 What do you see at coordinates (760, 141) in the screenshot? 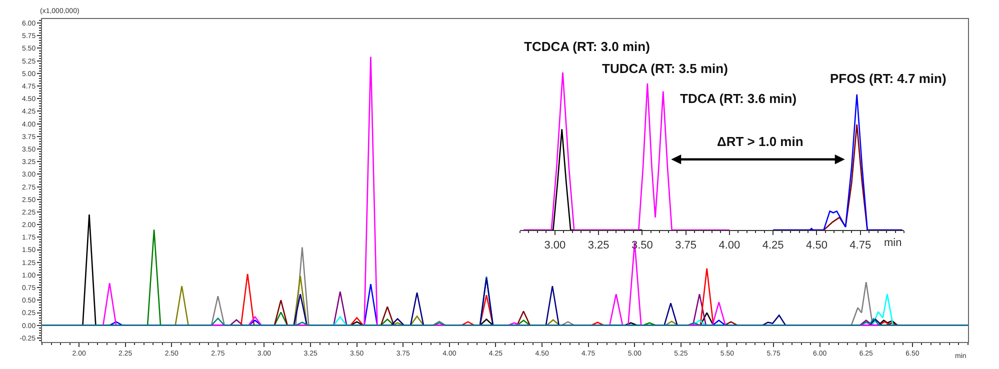
I see `annotation: ΔRT > 1.0 min` at bounding box center [760, 141].